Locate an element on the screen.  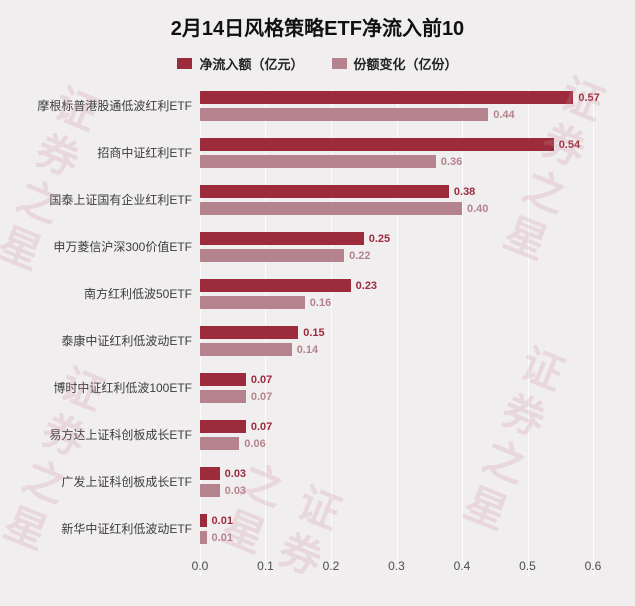
chart-row: 招商中证红利ETF 0.54 0.36 is located at coordinates (317, 153).